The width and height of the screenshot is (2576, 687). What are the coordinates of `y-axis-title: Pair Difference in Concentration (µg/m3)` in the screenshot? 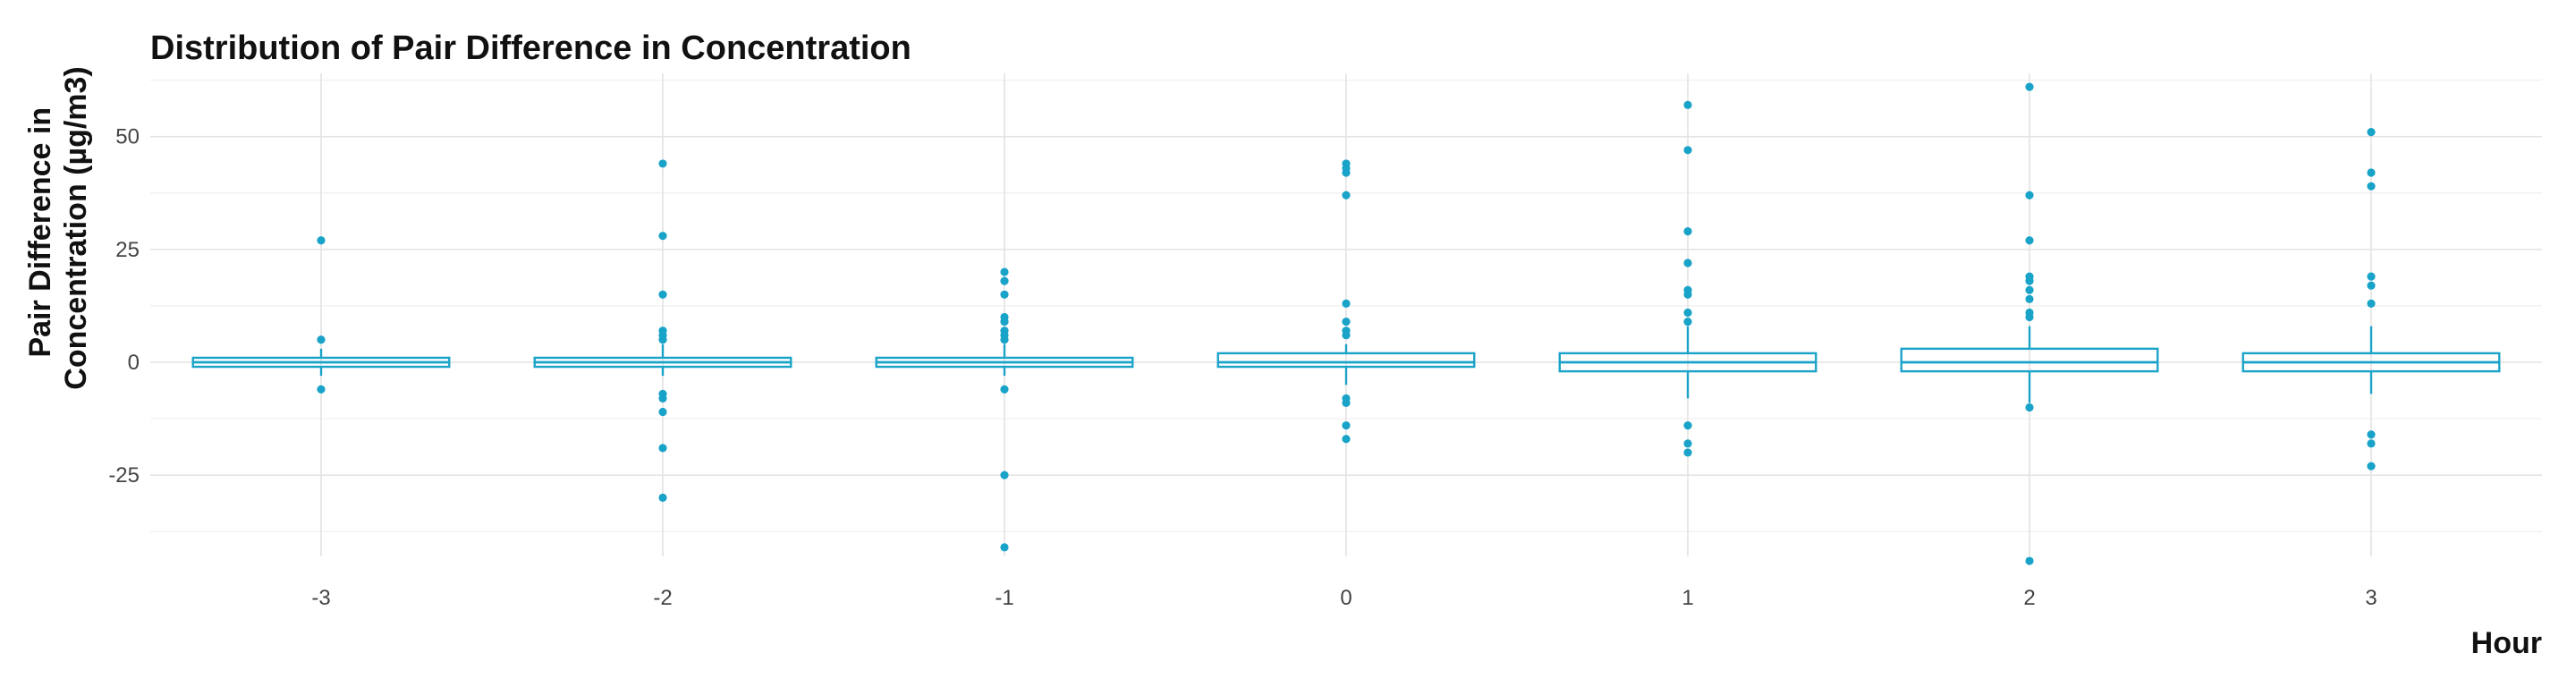 It's located at (58, 227).